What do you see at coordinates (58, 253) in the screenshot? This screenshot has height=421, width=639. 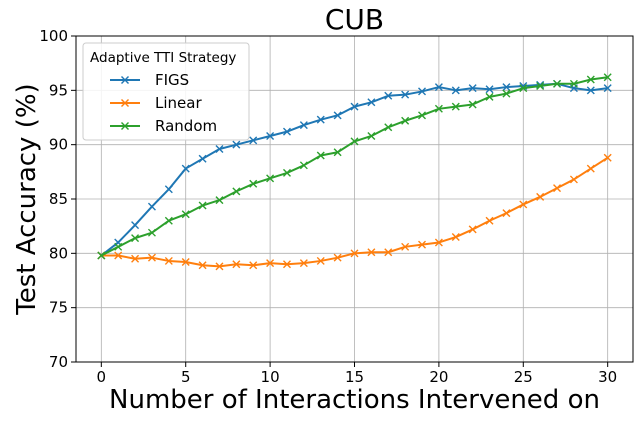 I see `y-tick-label: 80` at bounding box center [58, 253].